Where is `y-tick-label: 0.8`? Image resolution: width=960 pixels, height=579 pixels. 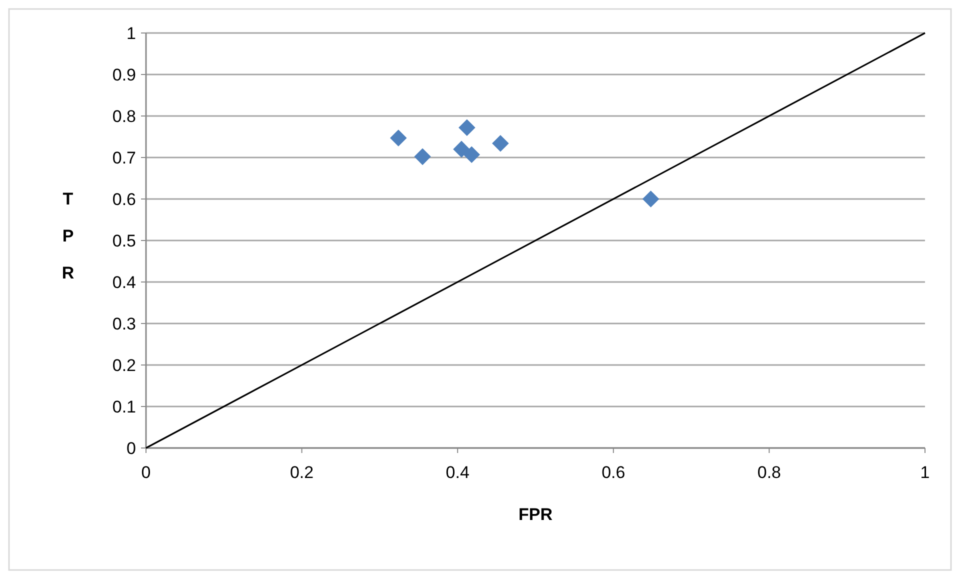
y-tick-label: 0.8 is located at coordinates (124, 116).